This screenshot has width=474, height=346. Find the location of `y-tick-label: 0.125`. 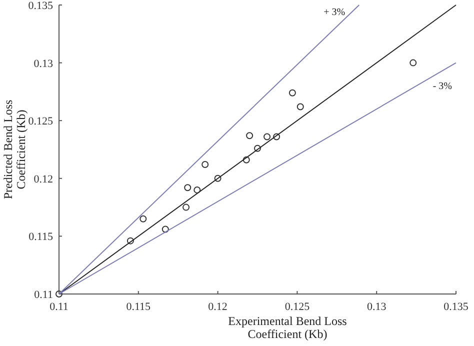

y-tick-label: 0.125 is located at coordinates (41, 122).